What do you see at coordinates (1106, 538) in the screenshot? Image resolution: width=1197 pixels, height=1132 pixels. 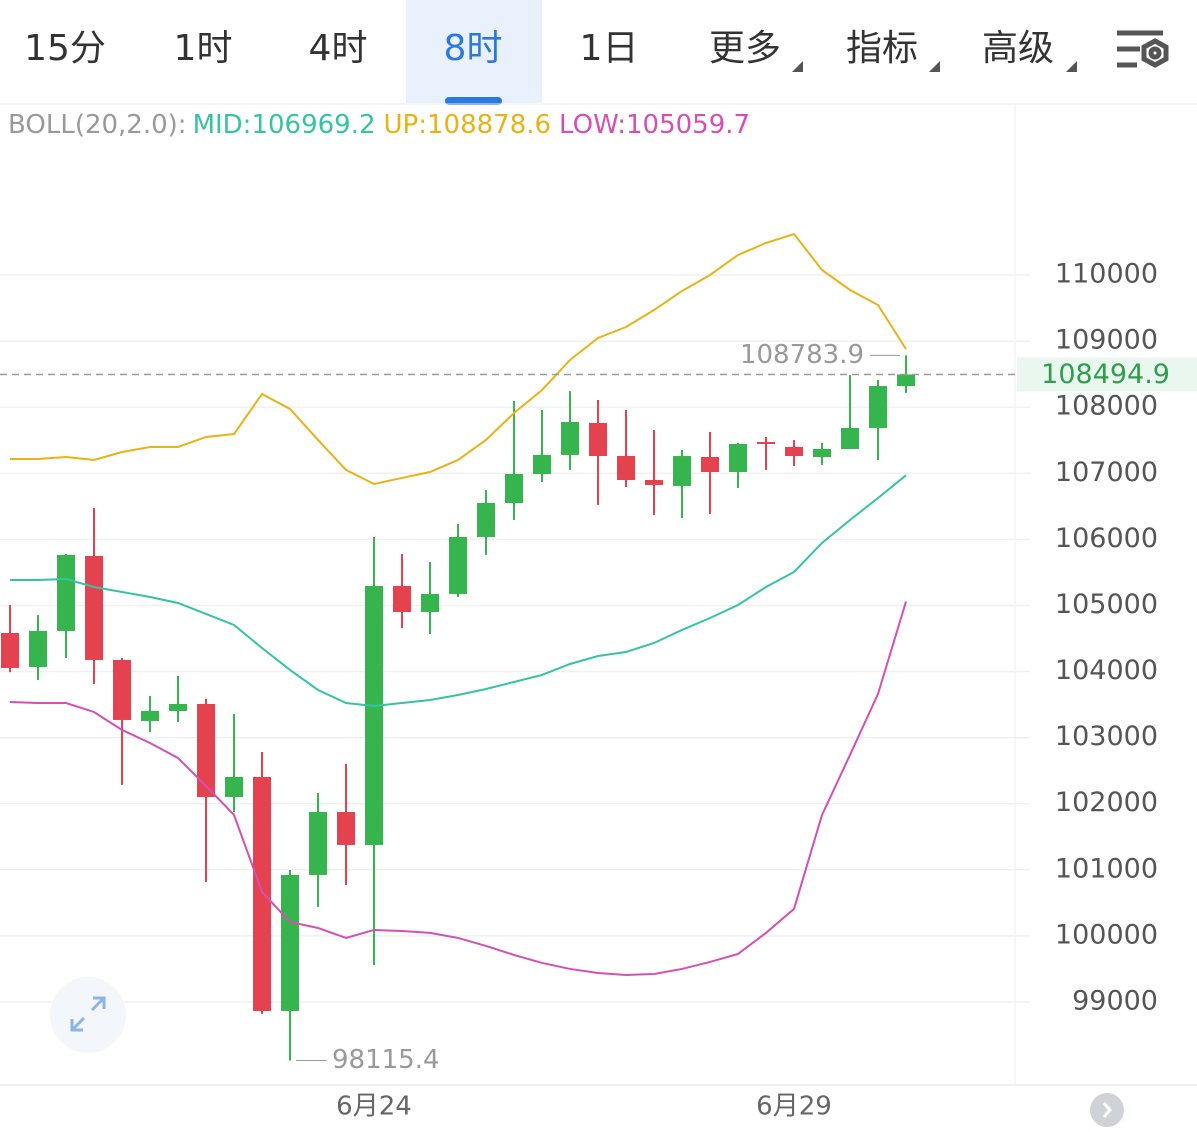 I see `y-tick-label: 106000` at bounding box center [1106, 538].